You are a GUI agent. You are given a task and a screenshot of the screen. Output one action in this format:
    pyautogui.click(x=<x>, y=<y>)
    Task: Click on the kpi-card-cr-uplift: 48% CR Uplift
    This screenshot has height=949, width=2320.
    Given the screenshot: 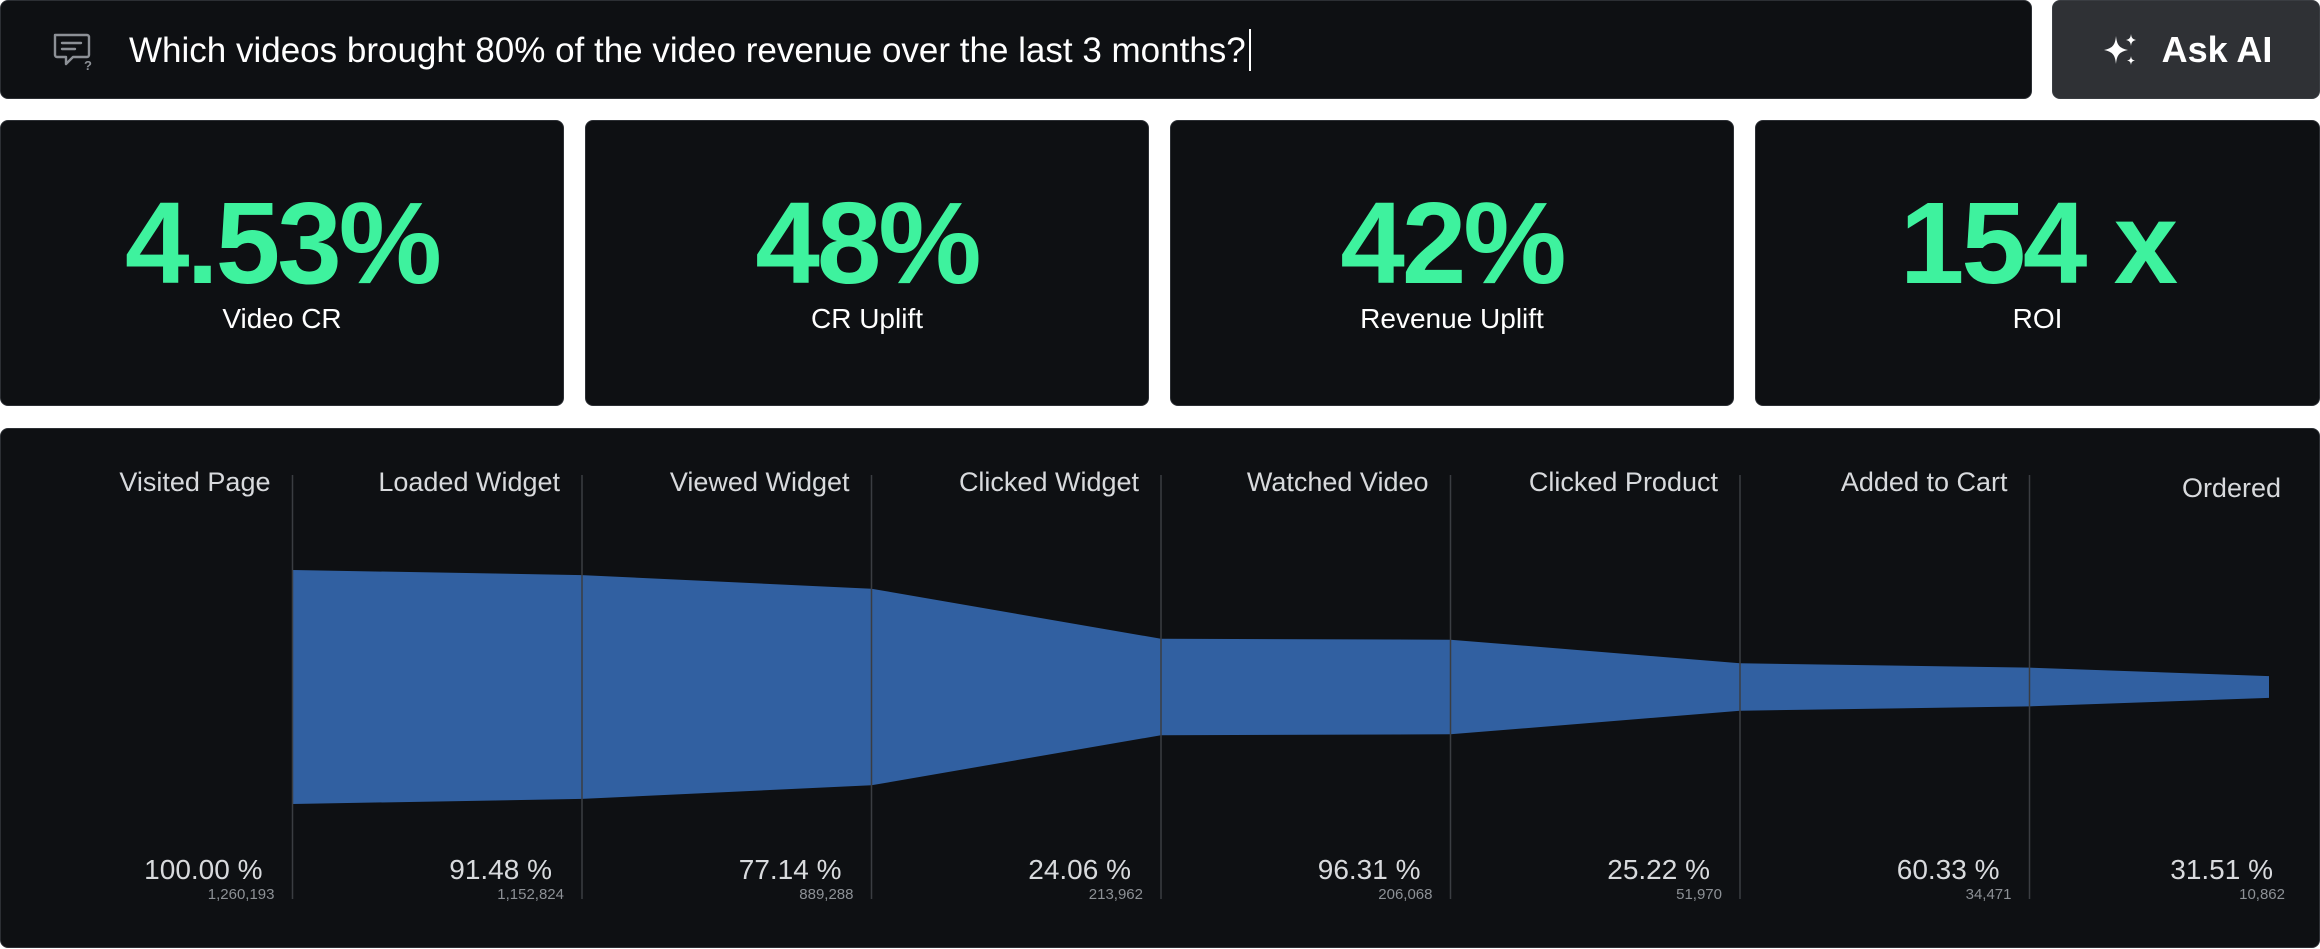 What is the action you would take?
    pyautogui.click(x=867, y=263)
    